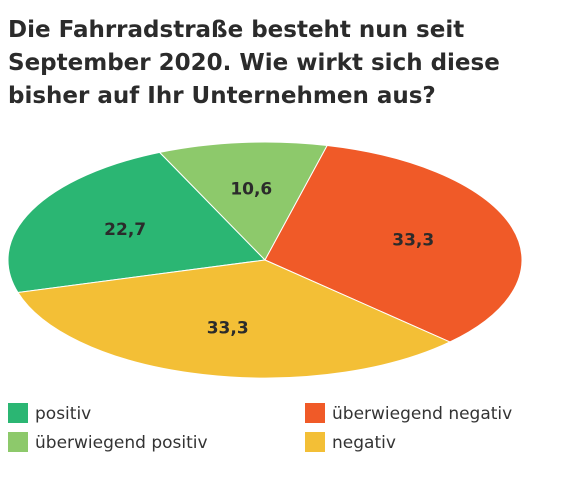  What do you see at coordinates (422, 414) in the screenshot?
I see `legend-label: überwiegend negativ` at bounding box center [422, 414].